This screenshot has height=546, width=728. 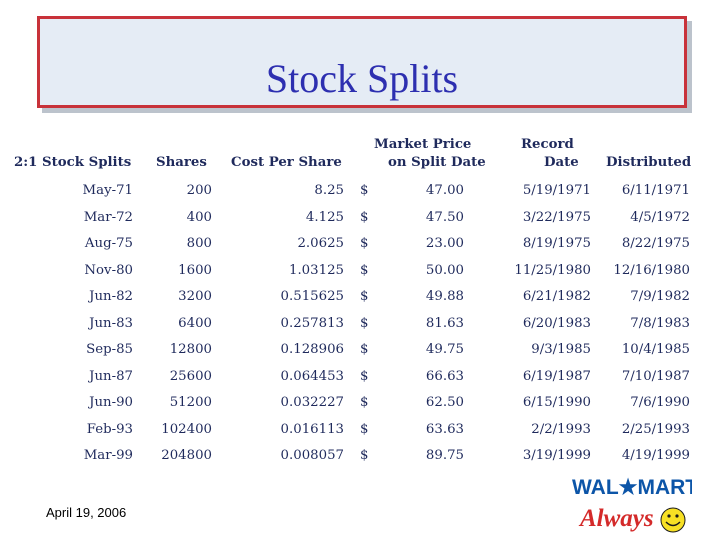 I want to click on shares-cell: 51200, so click(x=190, y=402).